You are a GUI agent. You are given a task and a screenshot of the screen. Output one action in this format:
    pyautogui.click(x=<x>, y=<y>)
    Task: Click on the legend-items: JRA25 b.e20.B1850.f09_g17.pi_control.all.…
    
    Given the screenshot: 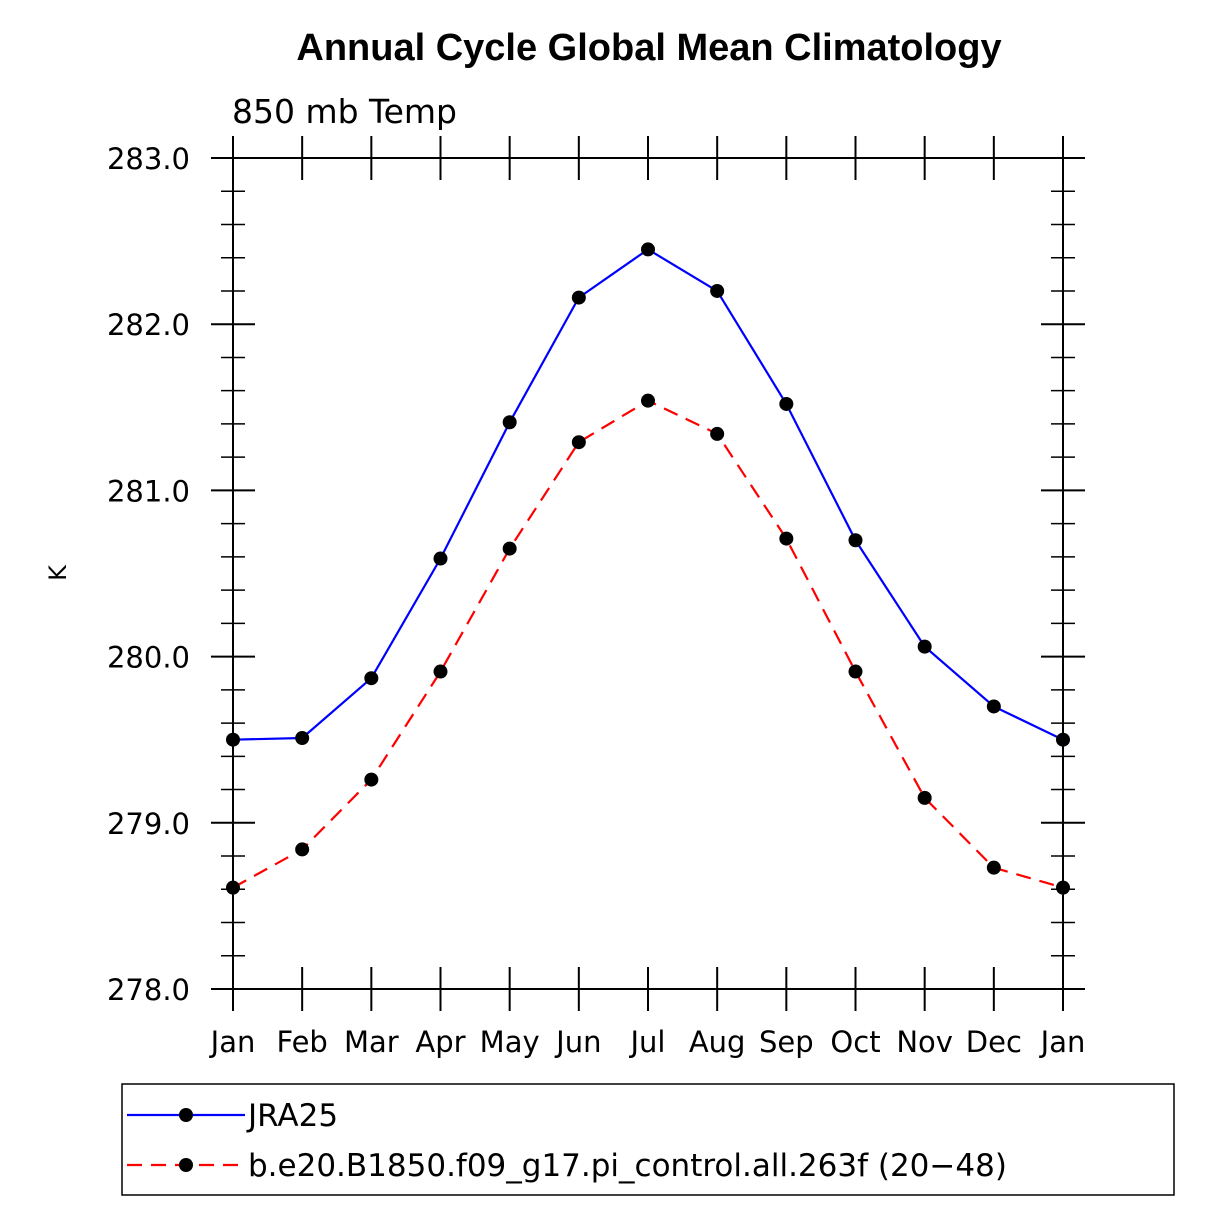 What is the action you would take?
    pyautogui.click(x=567, y=1141)
    